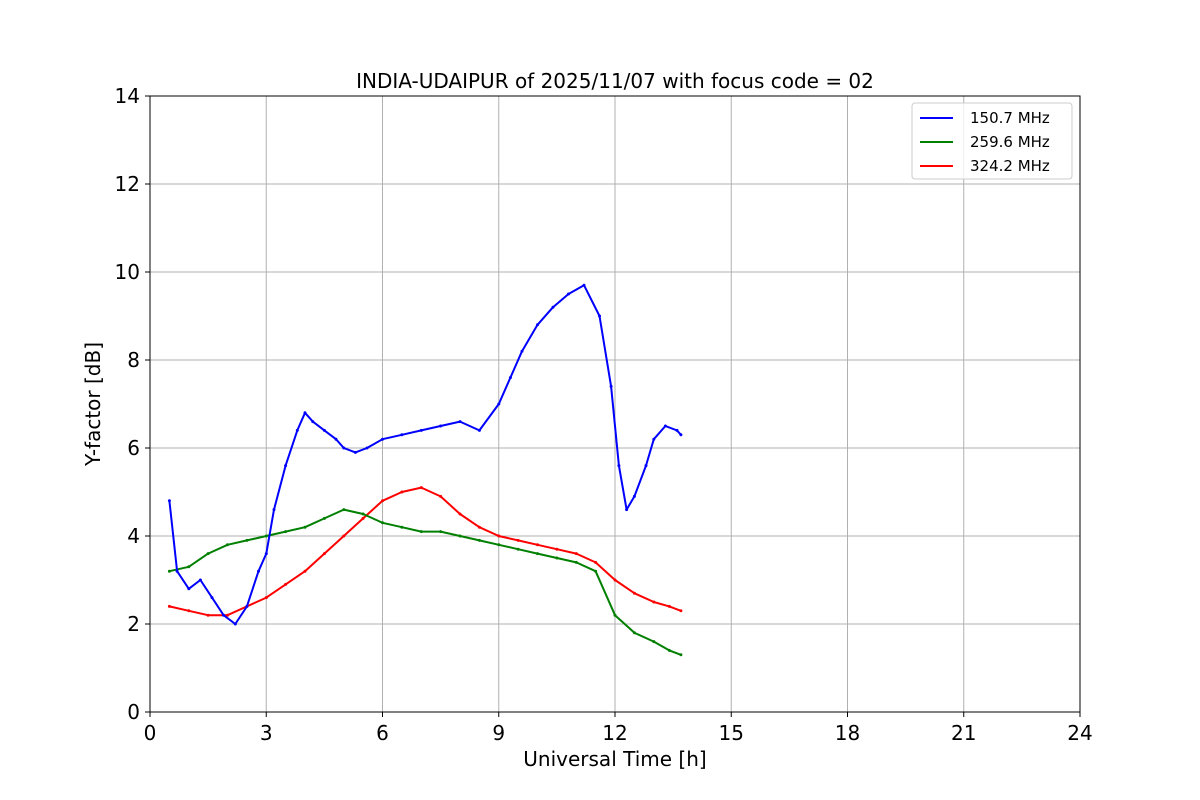 The image size is (1200, 800). I want to click on y-tick-label: 8, so click(133, 360).